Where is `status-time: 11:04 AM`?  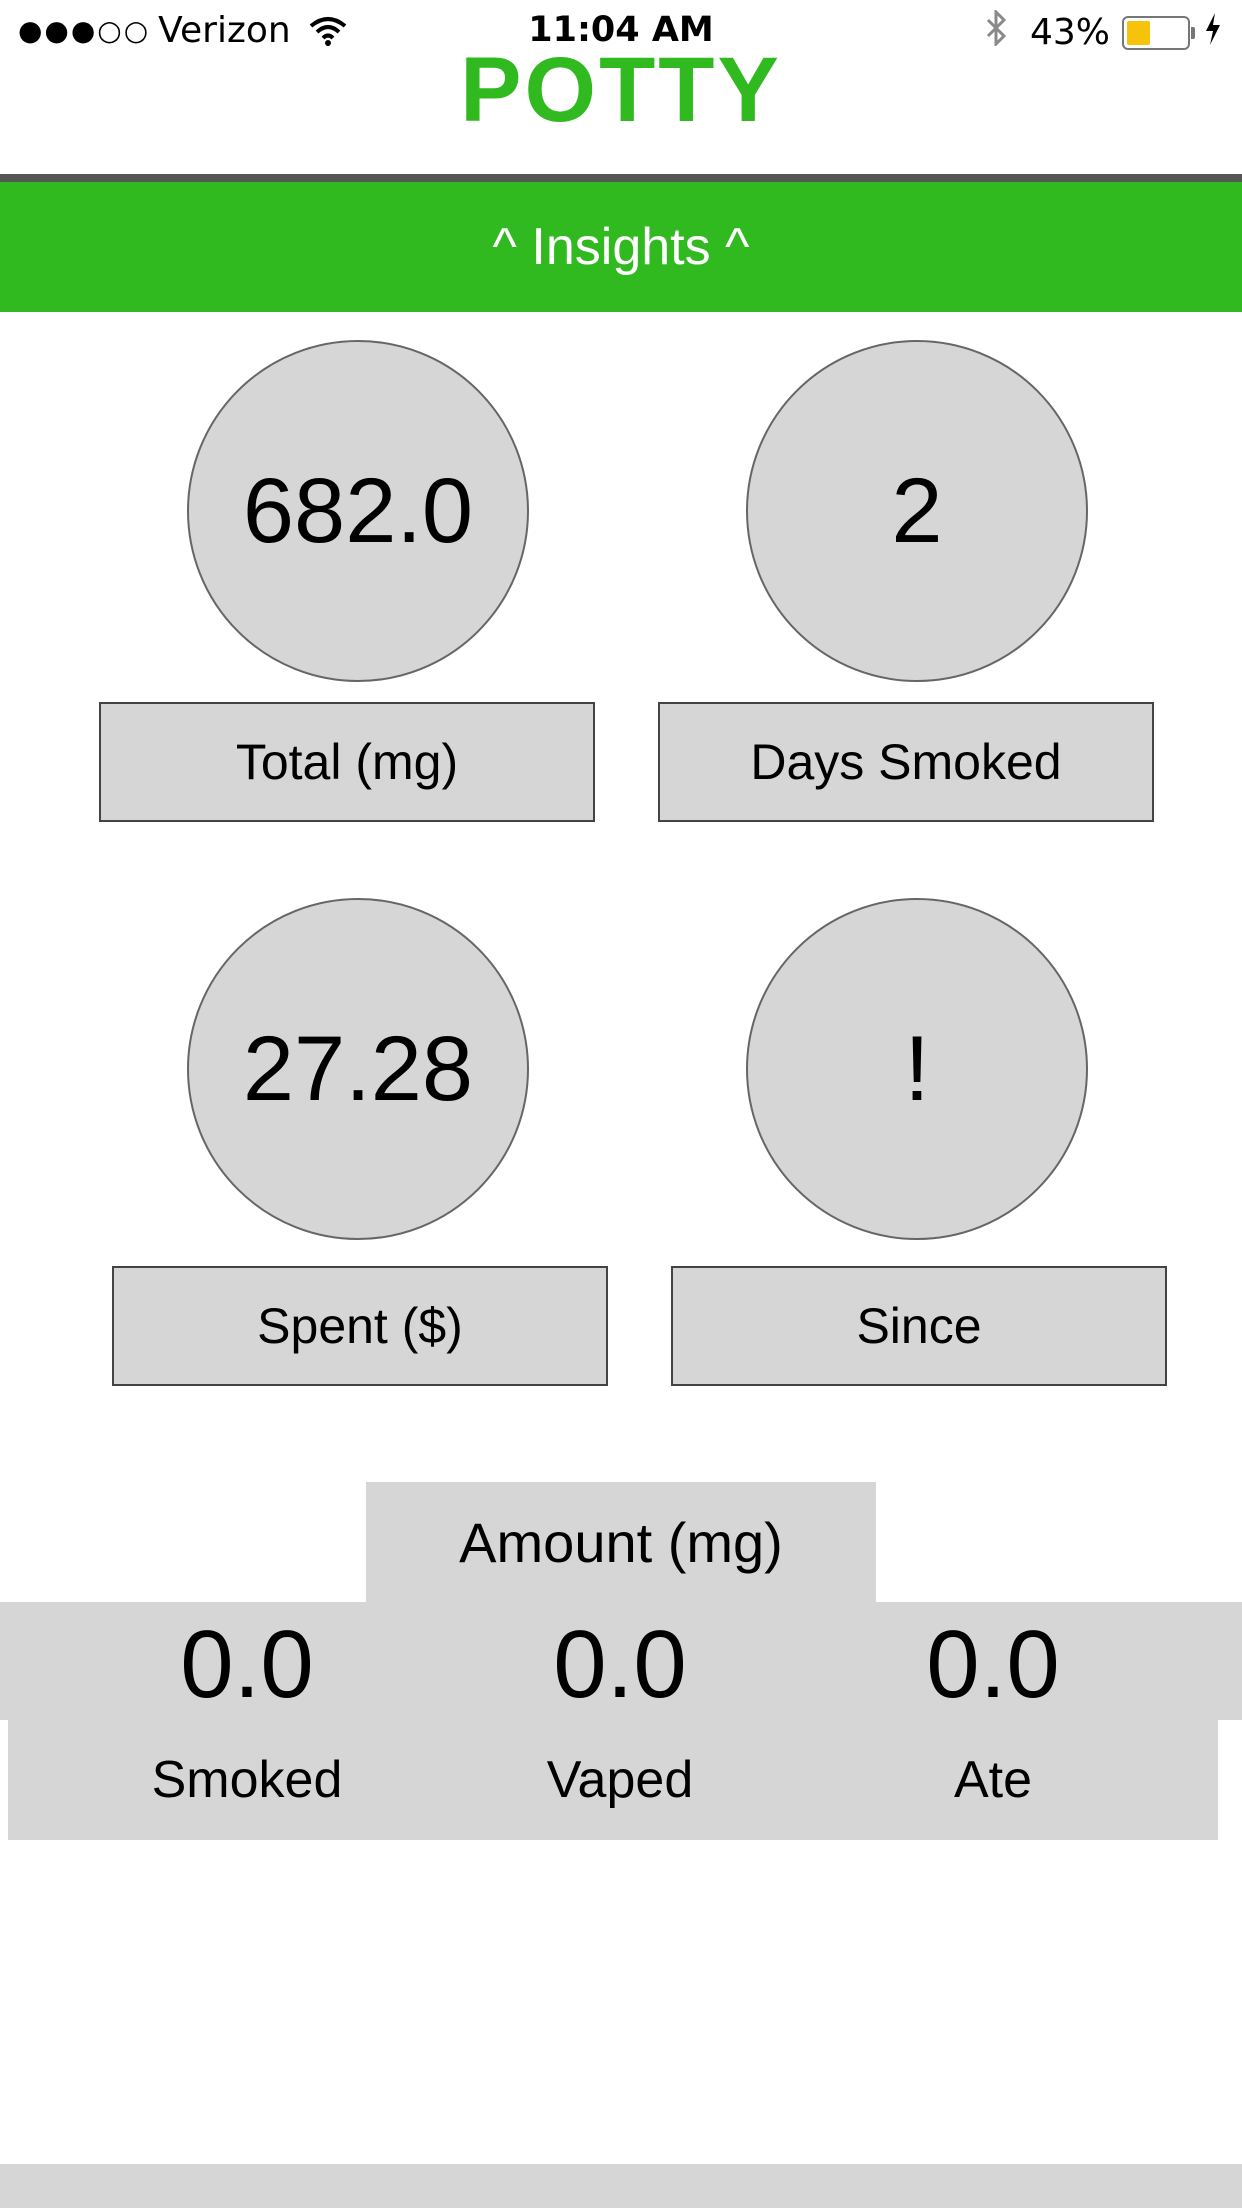
status-time: 11:04 AM is located at coordinates (621, 30).